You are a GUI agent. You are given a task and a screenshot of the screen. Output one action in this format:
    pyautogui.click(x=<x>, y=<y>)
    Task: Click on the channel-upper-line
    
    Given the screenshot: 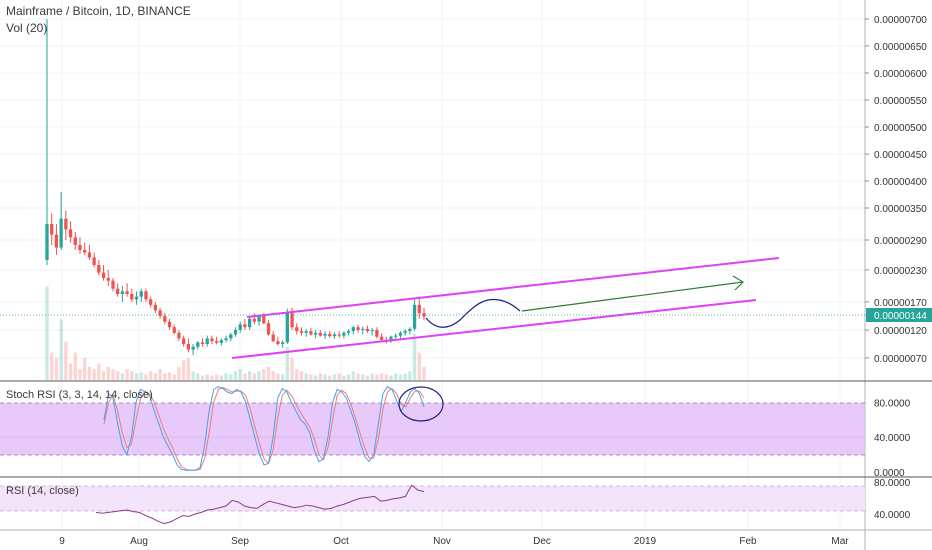 What is the action you would take?
    pyautogui.click(x=513, y=287)
    